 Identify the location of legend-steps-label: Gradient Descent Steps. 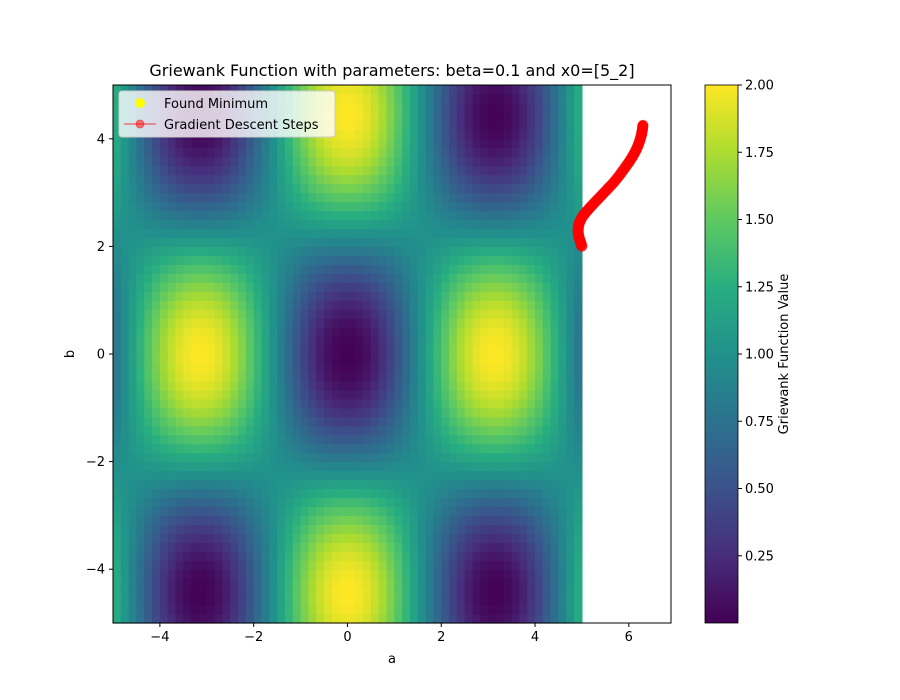
(241, 125).